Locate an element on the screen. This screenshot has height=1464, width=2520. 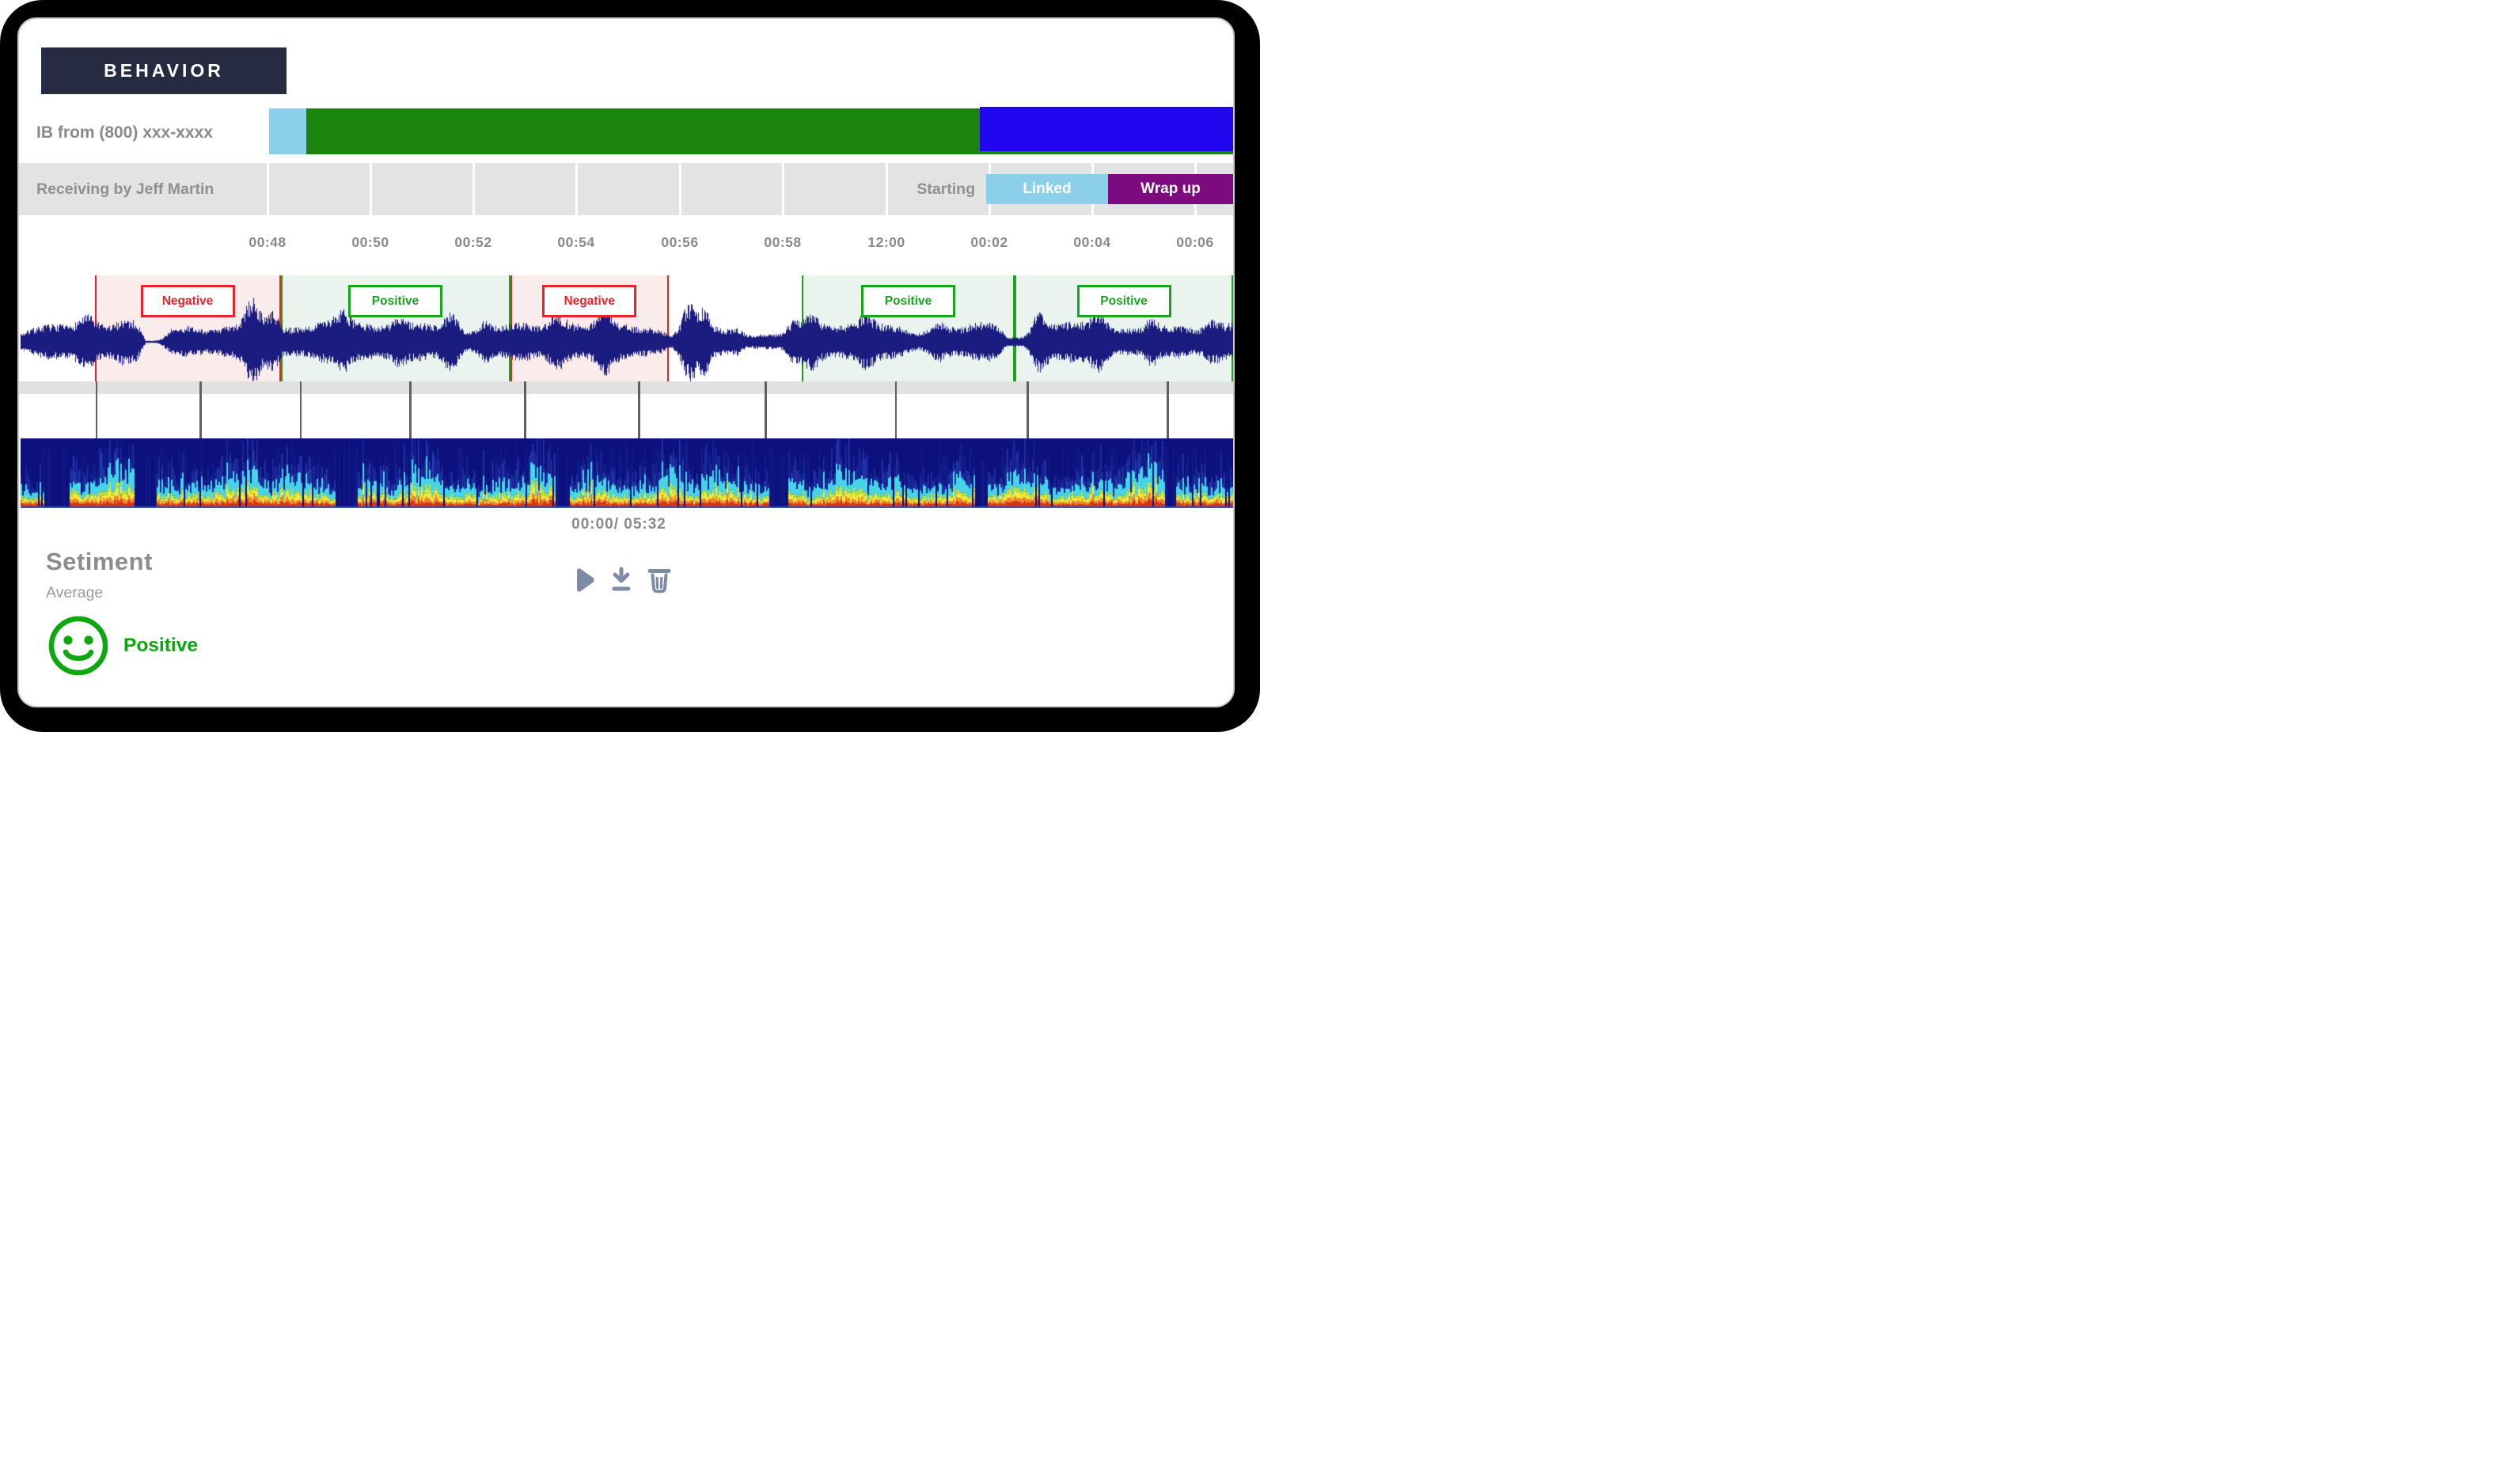
stage-chip-wrap-up: Wrap up is located at coordinates (1170, 189).